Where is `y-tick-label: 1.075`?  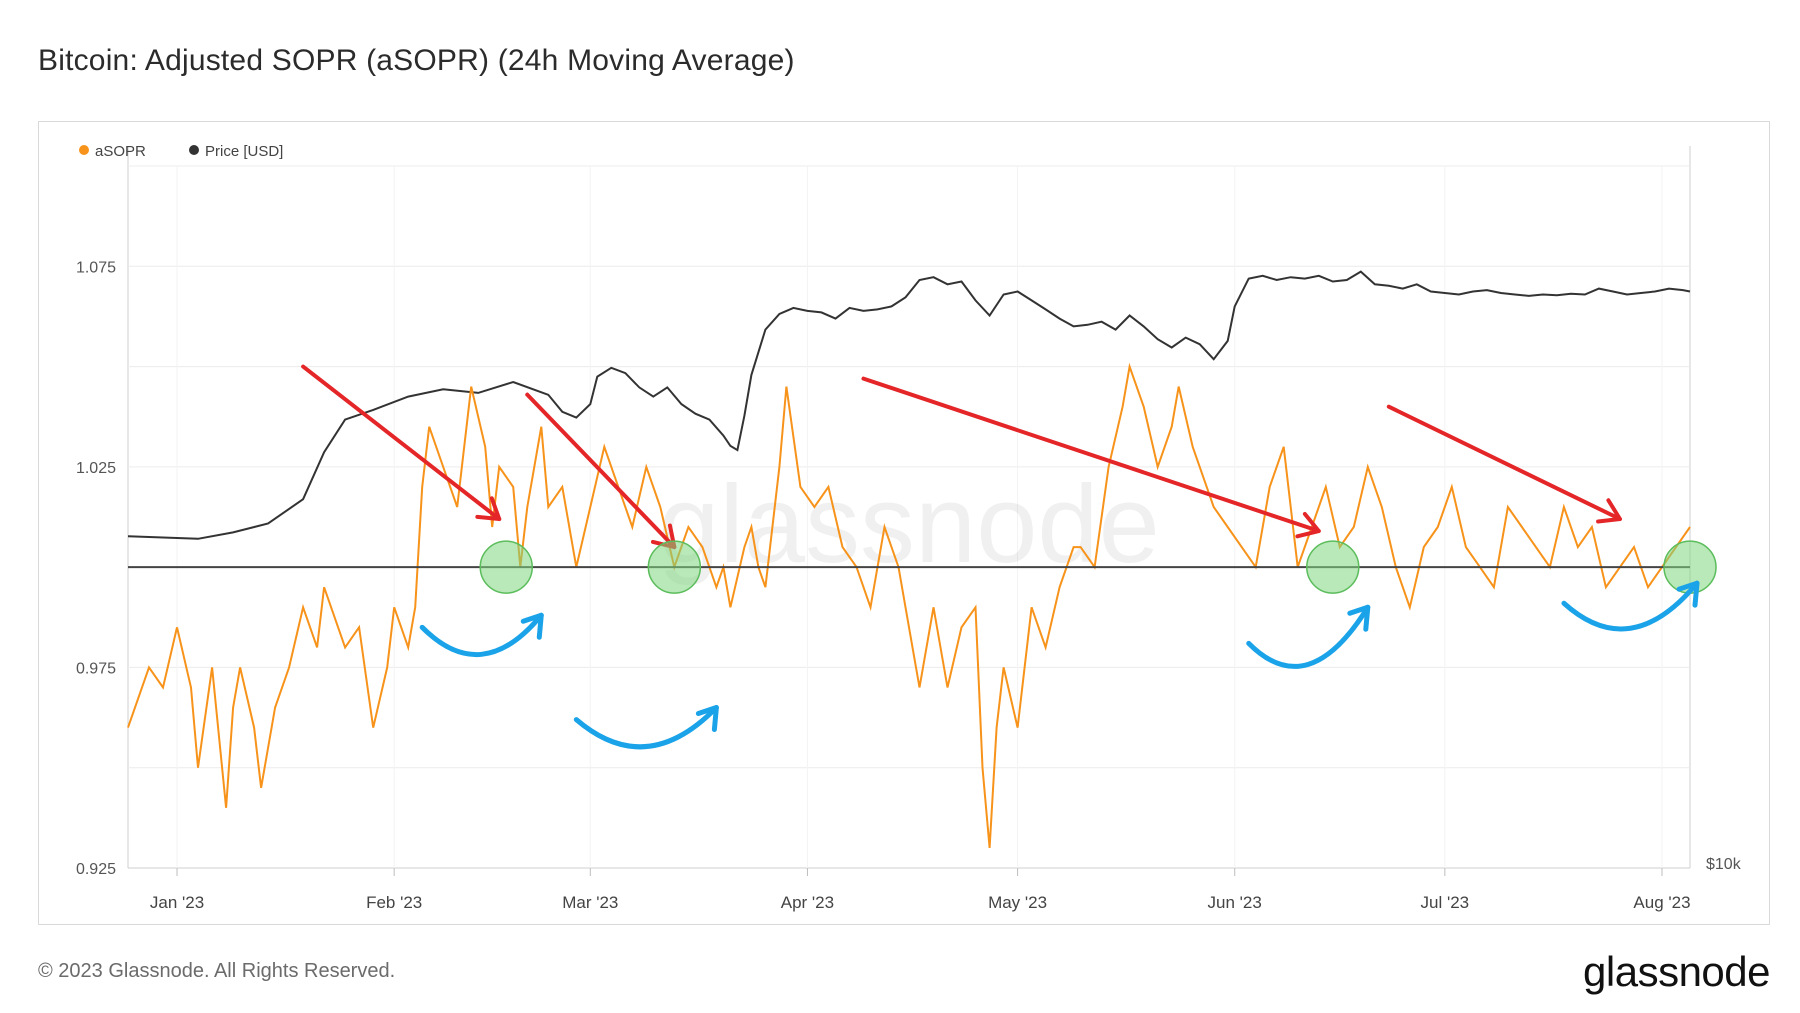
y-tick-label: 1.075 is located at coordinates (96, 267).